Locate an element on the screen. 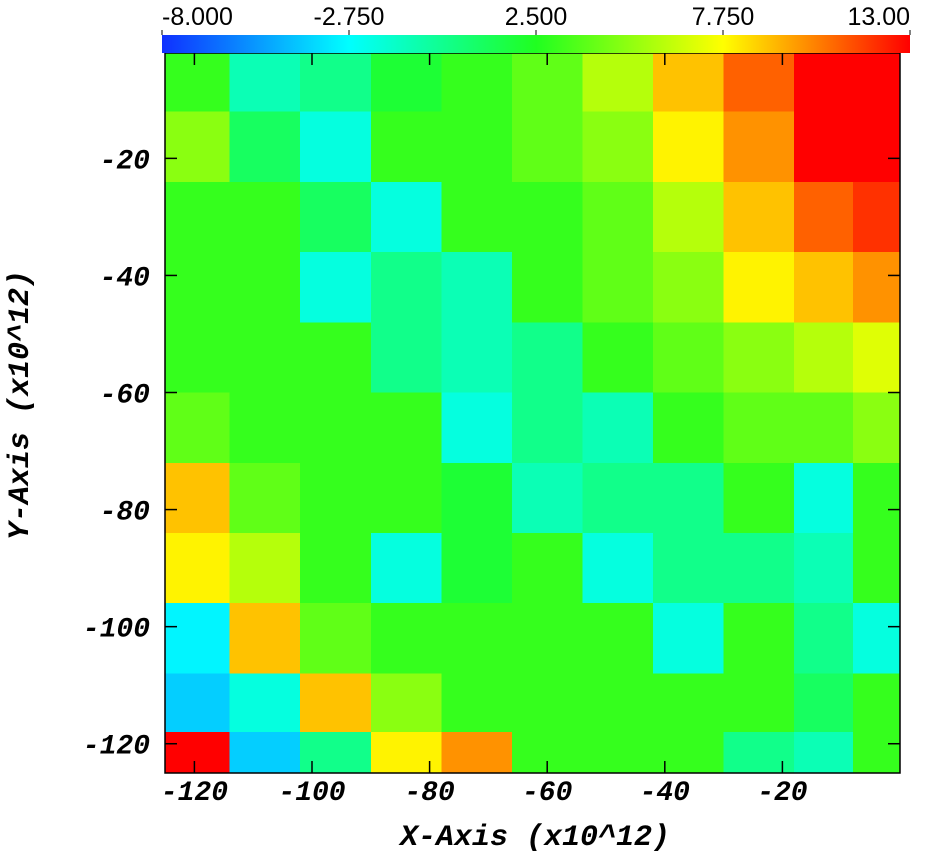 Image resolution: width=941 pixels, height=856 pixels. x-tick-label: -80 is located at coordinates (429, 793).